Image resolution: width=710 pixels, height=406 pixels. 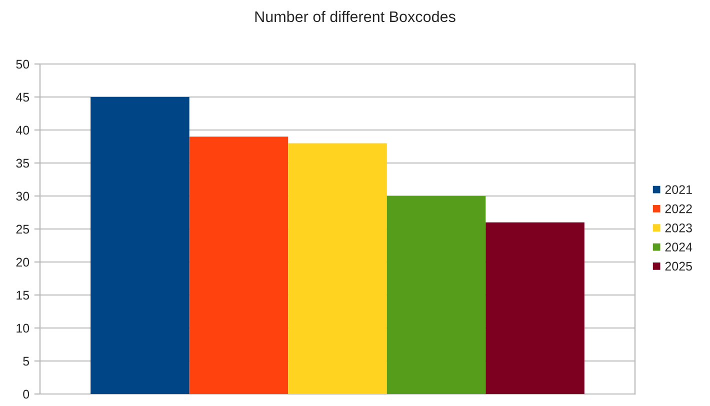 I want to click on y-tick-label: 15, so click(x=23, y=295).